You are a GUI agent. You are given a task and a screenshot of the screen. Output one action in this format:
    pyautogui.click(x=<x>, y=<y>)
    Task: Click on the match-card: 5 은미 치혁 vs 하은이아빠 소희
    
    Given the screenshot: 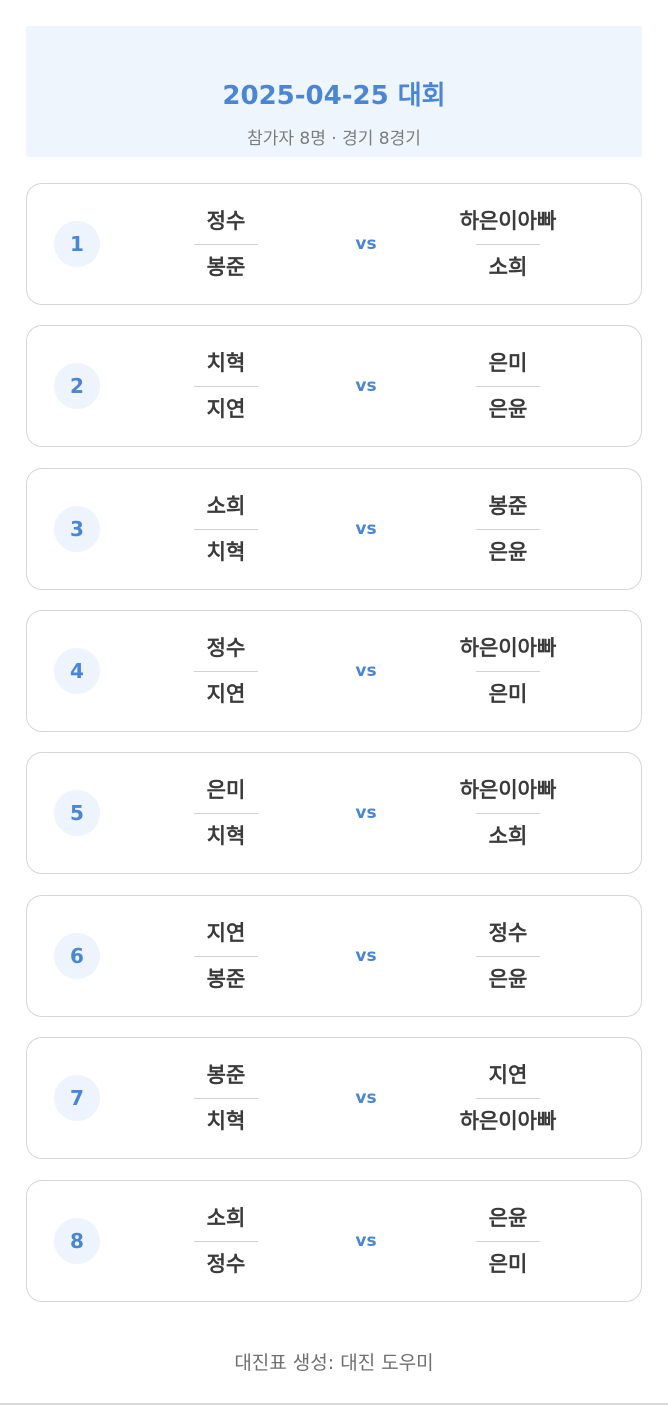 What is the action you would take?
    pyautogui.click(x=334, y=813)
    